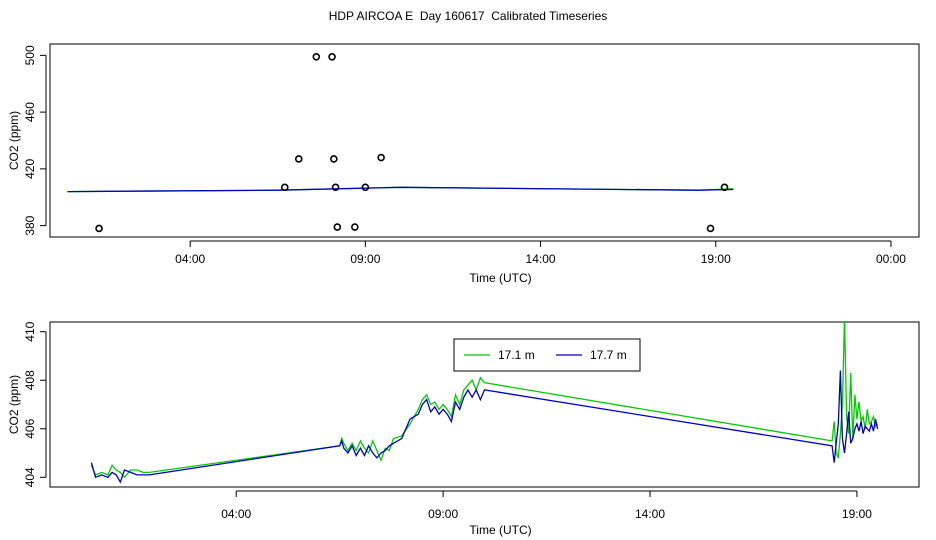 The width and height of the screenshot is (936, 540). What do you see at coordinates (30, 112) in the screenshot?
I see `y-tick-label: 460` at bounding box center [30, 112].